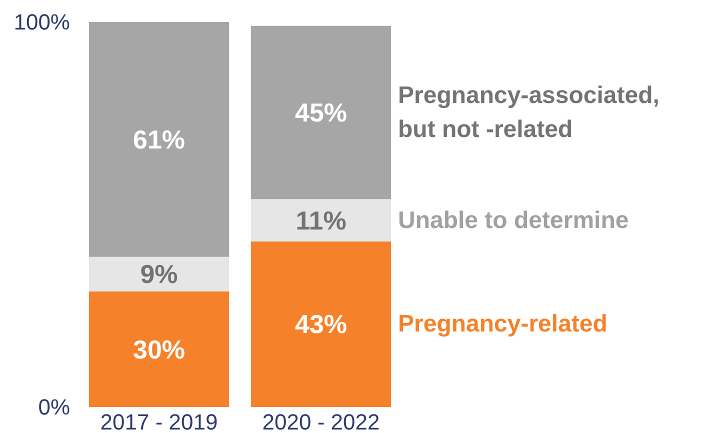  I want to click on x-tick-label: 2020 - 2022, so click(321, 421).